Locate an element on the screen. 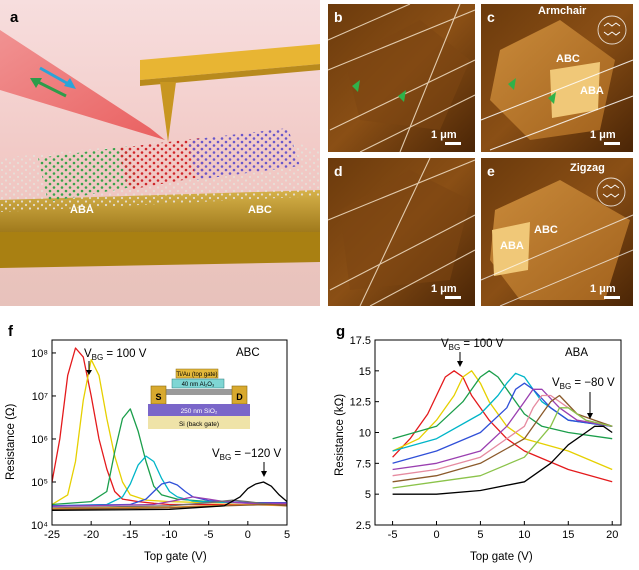  panel-f-axes: -25 -20 -15 -10 -5 0 5 10⁴ 10⁵ 10⁶ 10⁷ 10⁸ is located at coordinates (160, 444).